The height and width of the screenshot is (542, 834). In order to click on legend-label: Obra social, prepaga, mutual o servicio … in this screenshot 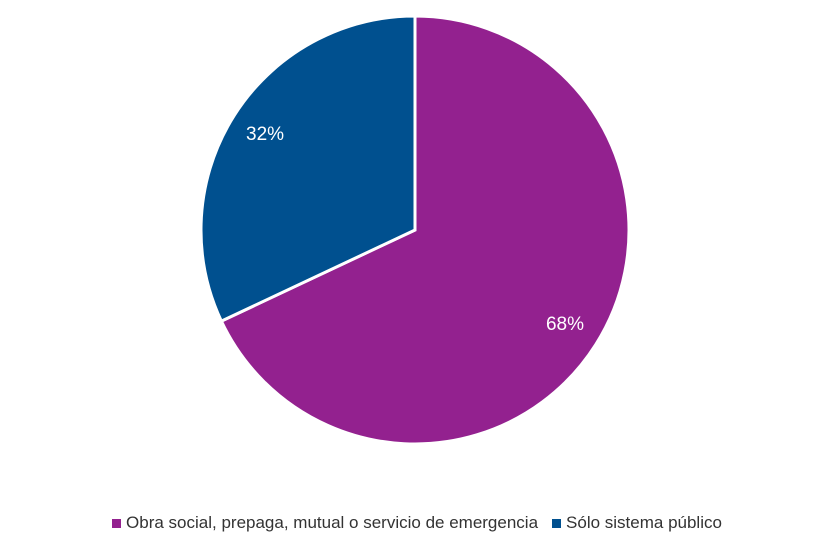, I will do `click(332, 522)`.